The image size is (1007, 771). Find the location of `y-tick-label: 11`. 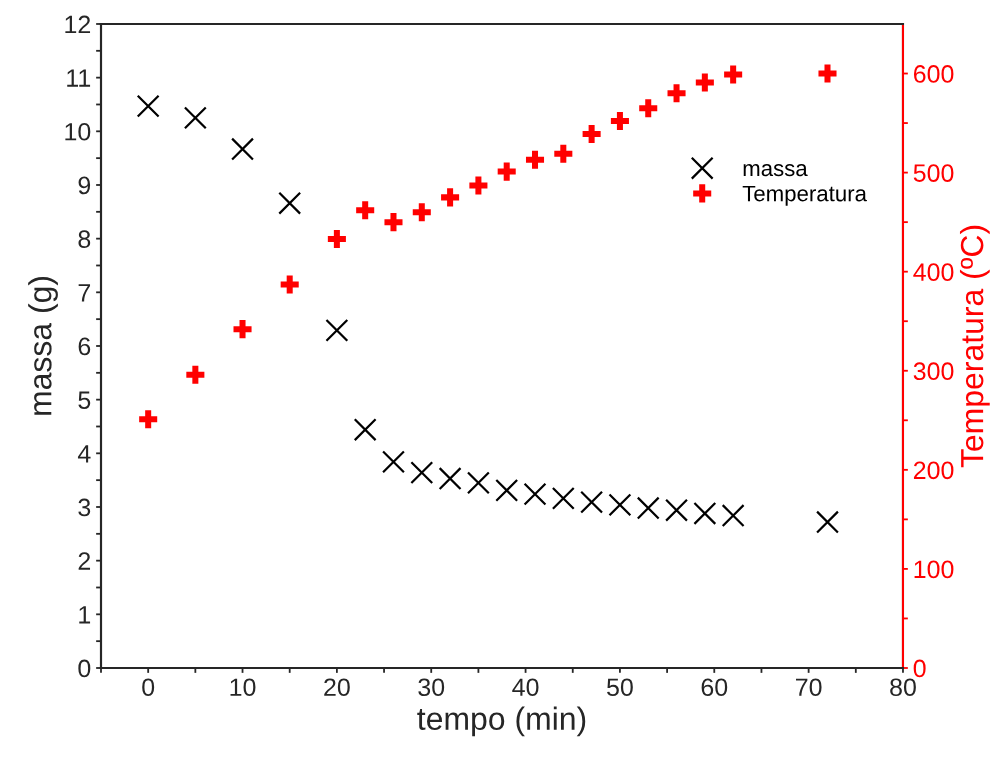

y-tick-label: 11 is located at coordinates (79, 78).